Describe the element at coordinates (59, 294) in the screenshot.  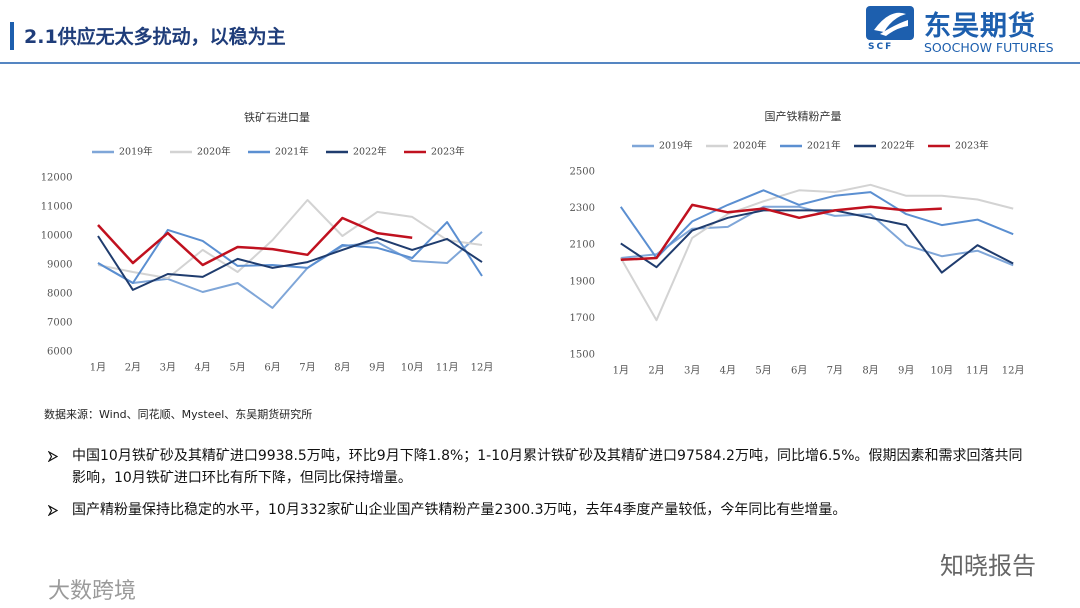
I see `y-tick-label: 8000` at that location.